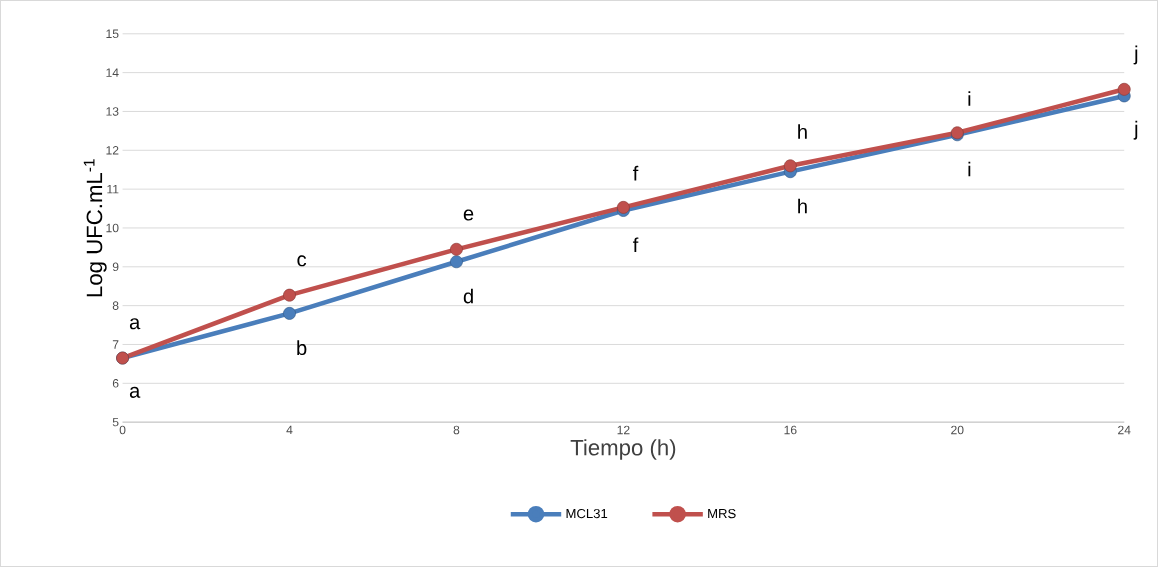 Image resolution: width=1158 pixels, height=567 pixels. I want to click on x-tick-label: 4, so click(289, 430).